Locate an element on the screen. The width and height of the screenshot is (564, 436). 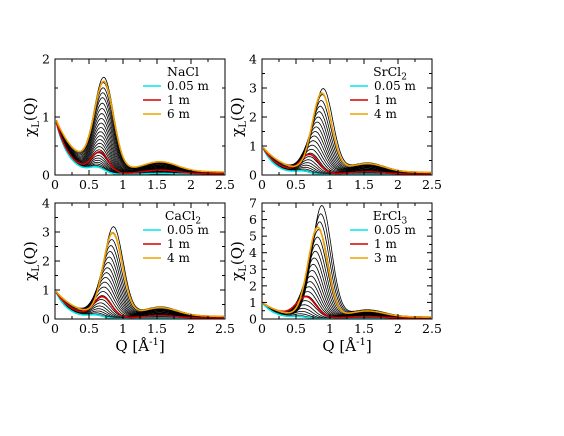
panel-title: SrCl2 is located at coordinates (390, 73).